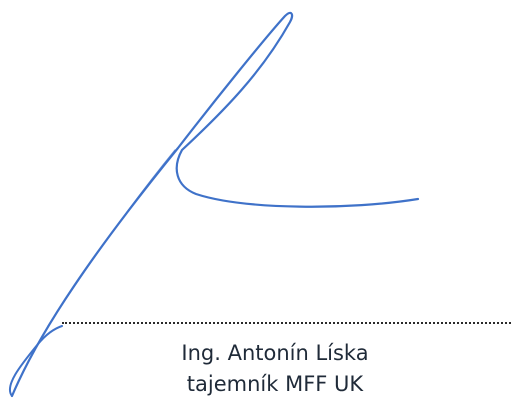  What do you see at coordinates (275, 369) in the screenshot?
I see `signer-block: Ing. Antonín Líska tajemník MFF UK` at bounding box center [275, 369].